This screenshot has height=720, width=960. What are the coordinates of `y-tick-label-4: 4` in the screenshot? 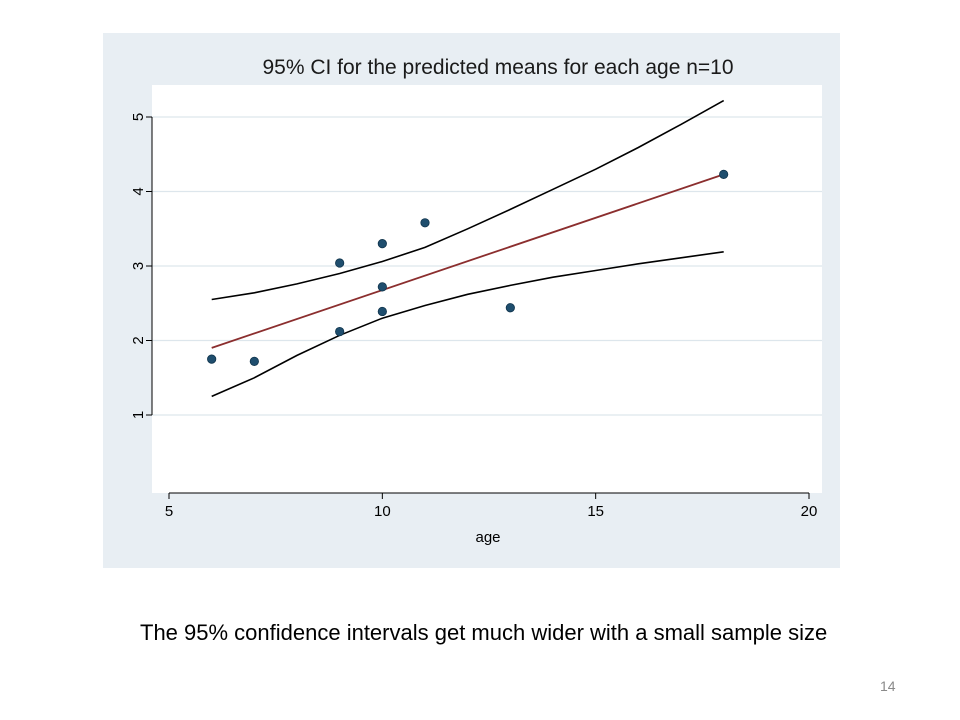 It's located at (138, 191).